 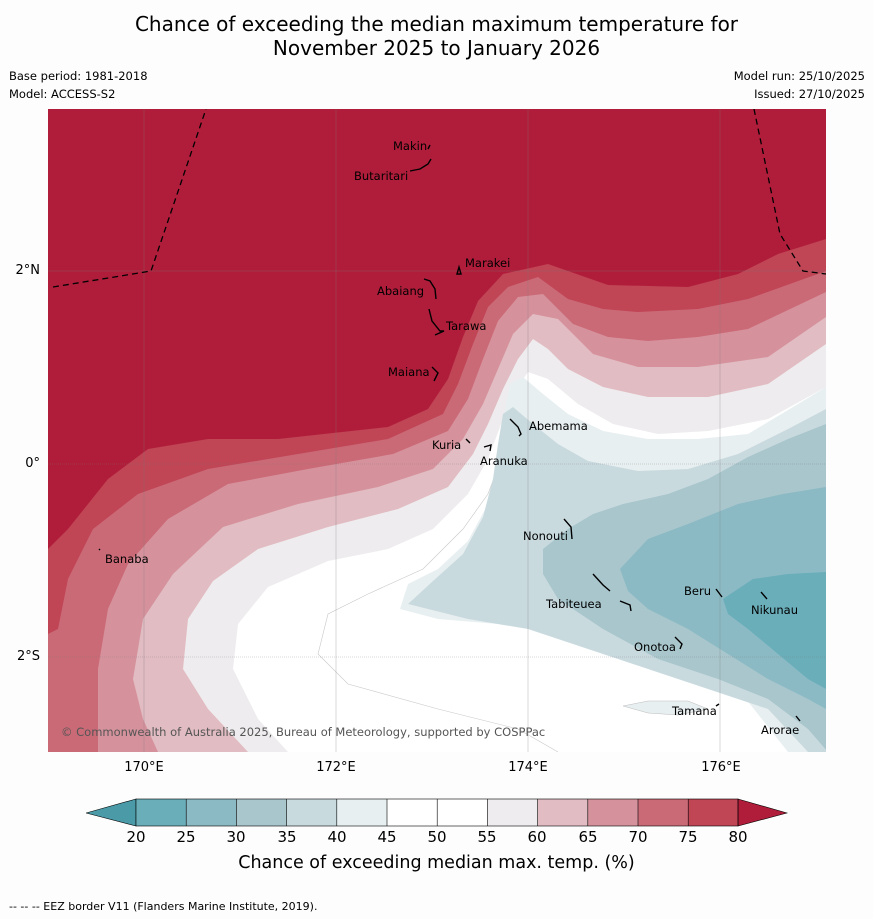 I want to click on island-arorae, so click(x=798, y=718).